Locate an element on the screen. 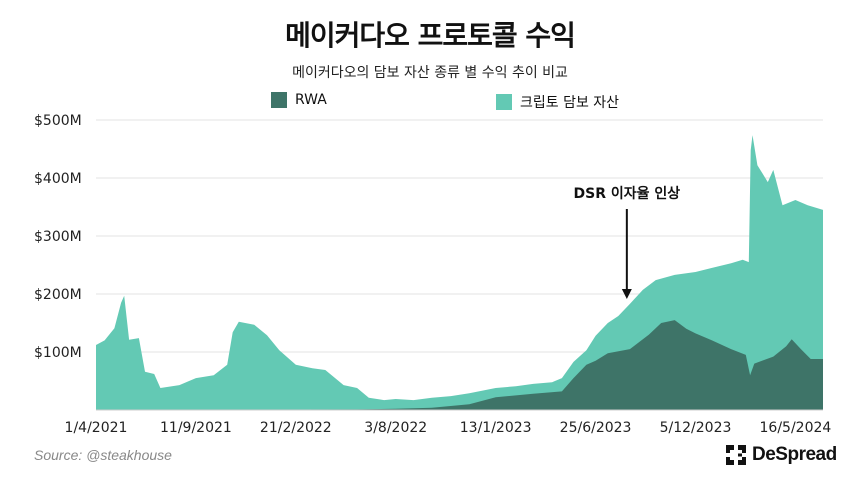 Image resolution: width=860 pixels, height=484 pixels. y-tick-label: $100M is located at coordinates (58, 353).